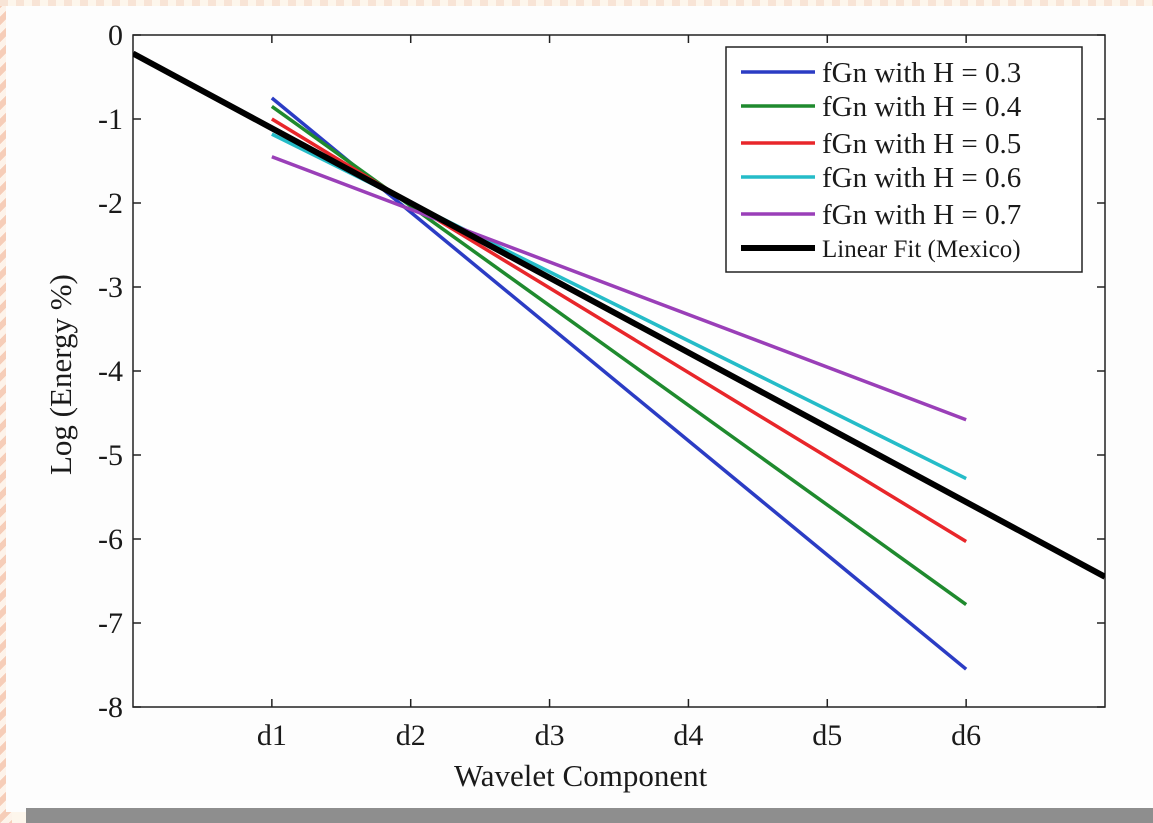  I want to click on y-axis-title: Log (Energy %), so click(60, 374).